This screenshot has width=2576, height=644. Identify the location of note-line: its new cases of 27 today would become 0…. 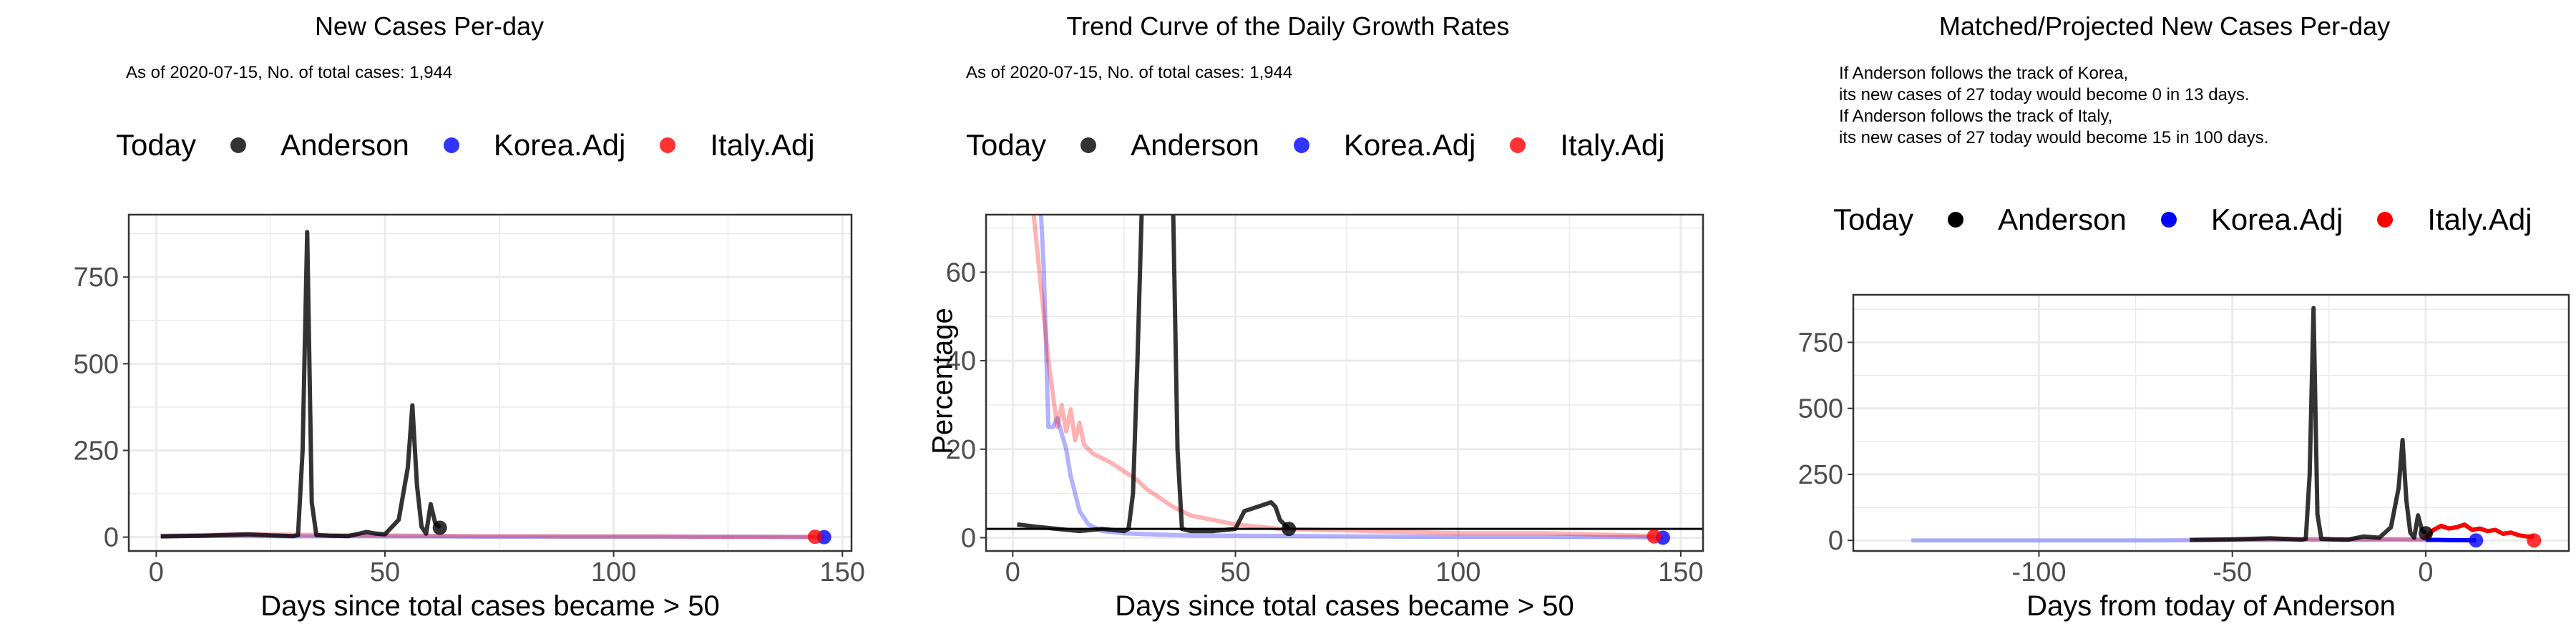
(2044, 94).